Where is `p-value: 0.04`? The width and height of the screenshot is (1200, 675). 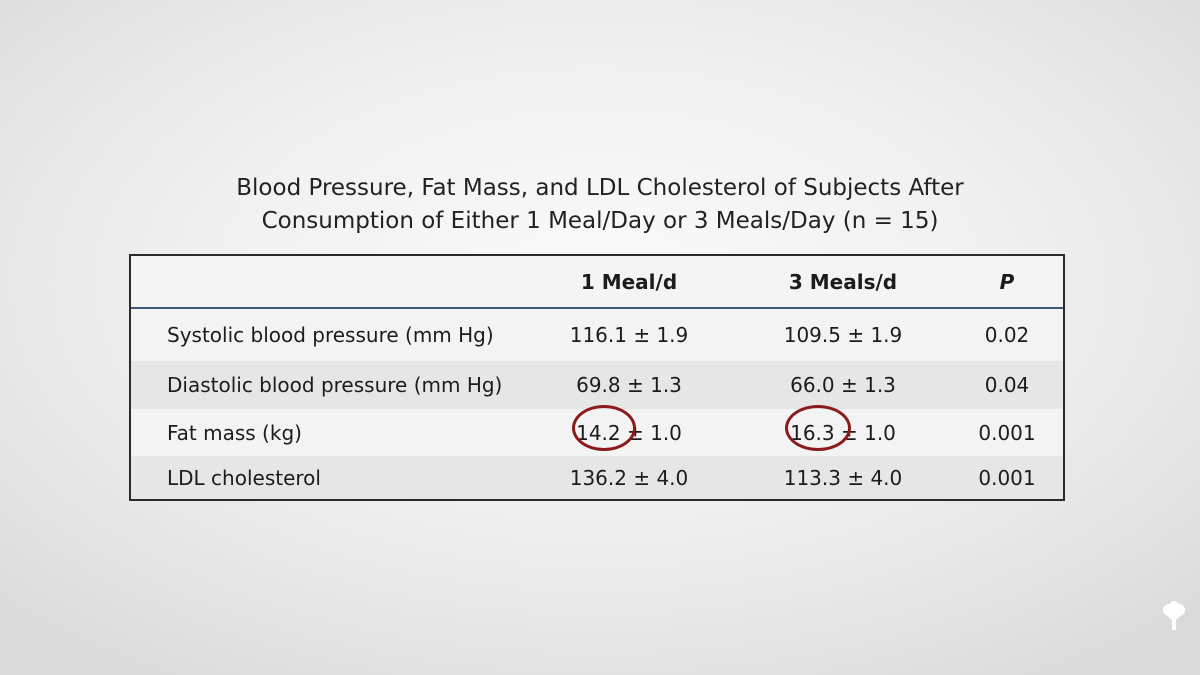 p-value: 0.04 is located at coordinates (1007, 385).